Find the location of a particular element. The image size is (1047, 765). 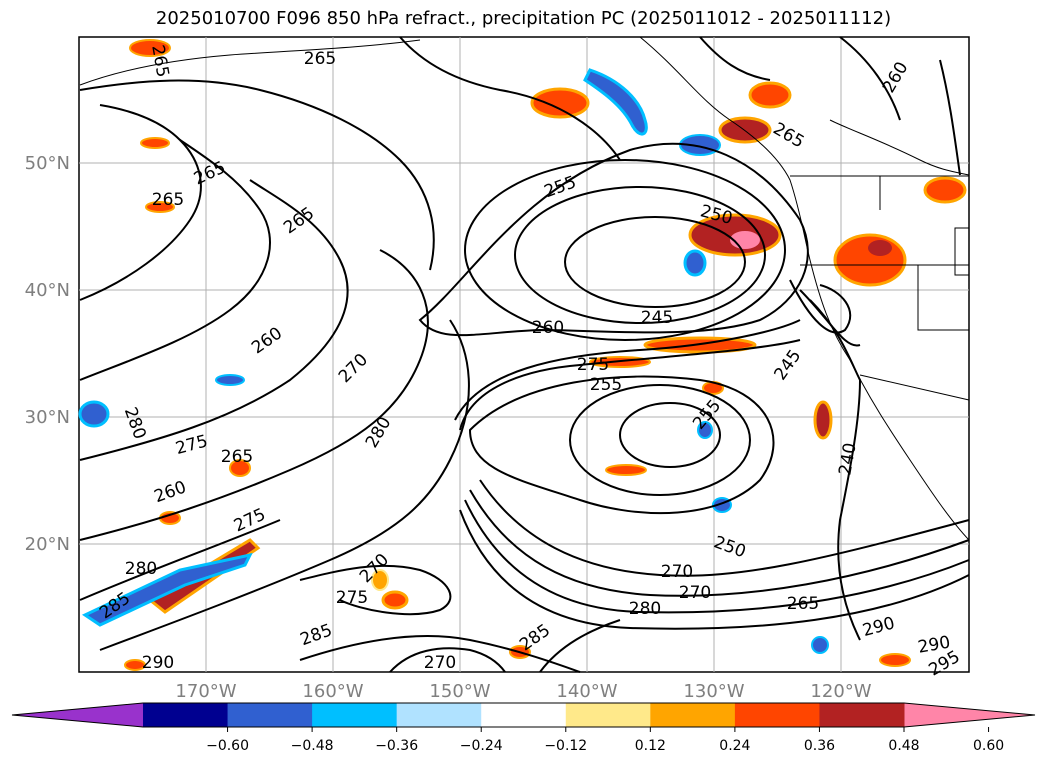

colorbar-tick-label: −0.60 is located at coordinates (227, 746).